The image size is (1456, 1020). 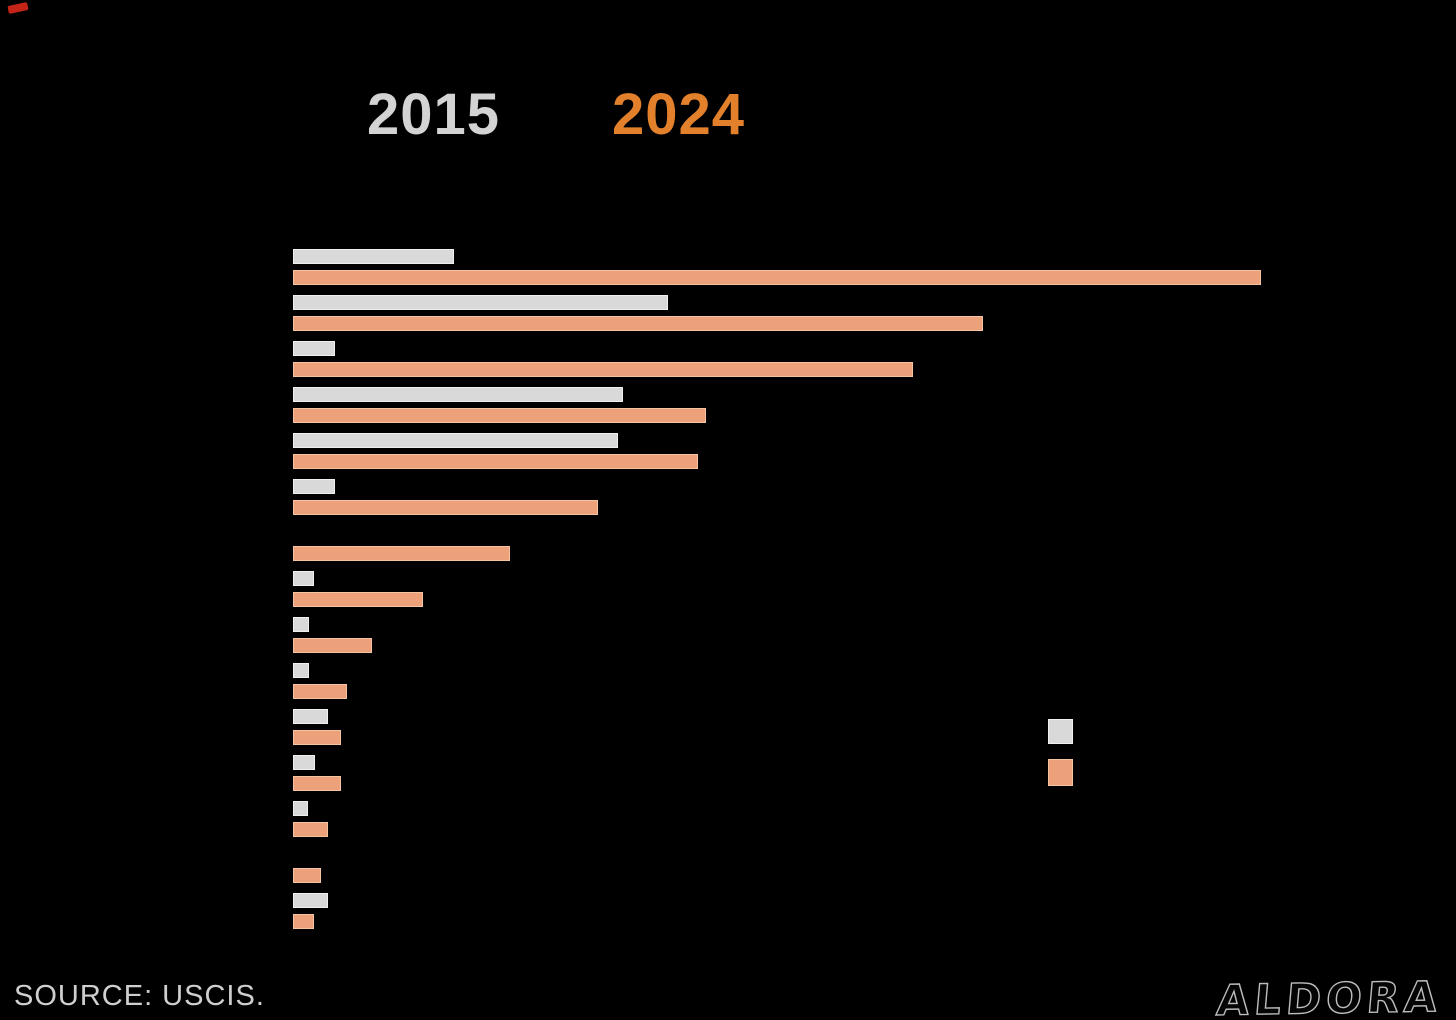 What do you see at coordinates (18, 8) in the screenshot?
I see `corner-red-mark` at bounding box center [18, 8].